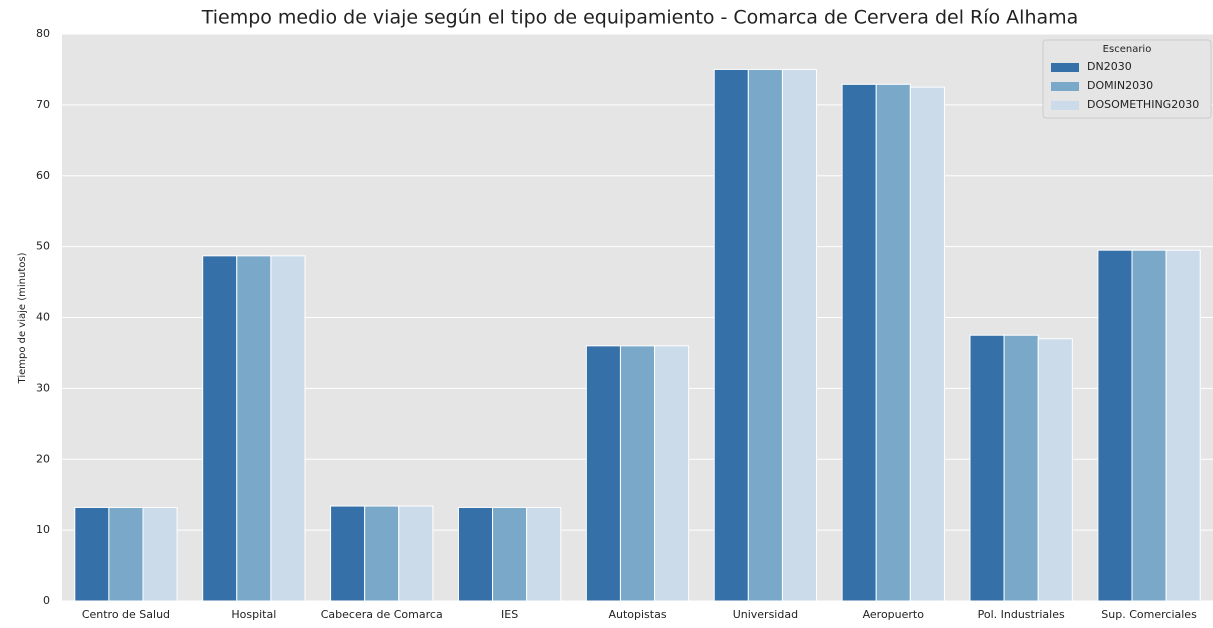  I want to click on legend-title: Escenario, so click(1127, 49).